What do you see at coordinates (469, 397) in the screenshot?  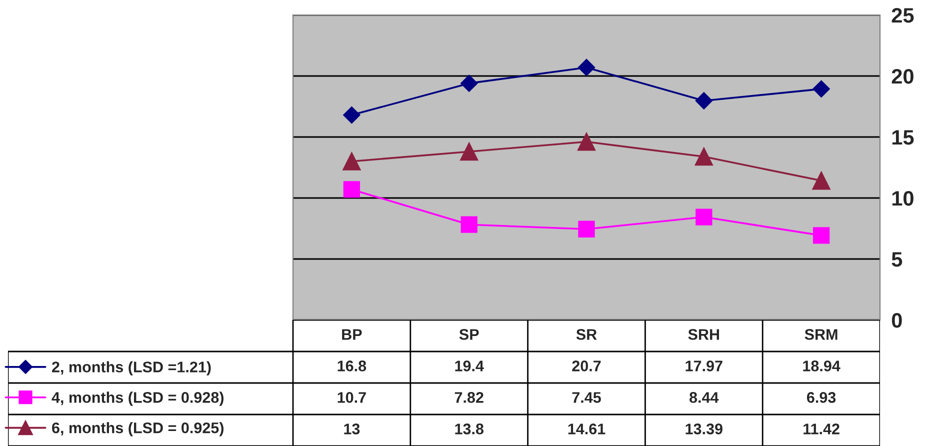 I see `data-label: 7.82` at bounding box center [469, 397].